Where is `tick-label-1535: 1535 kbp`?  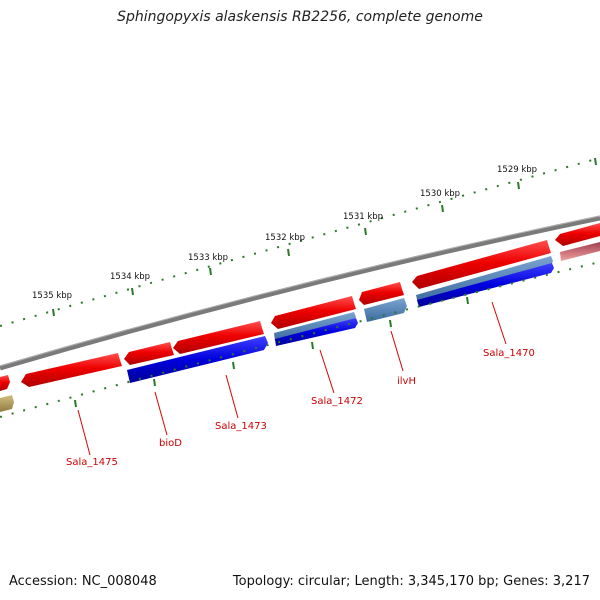 tick-label-1535: 1535 kbp is located at coordinates (52, 296).